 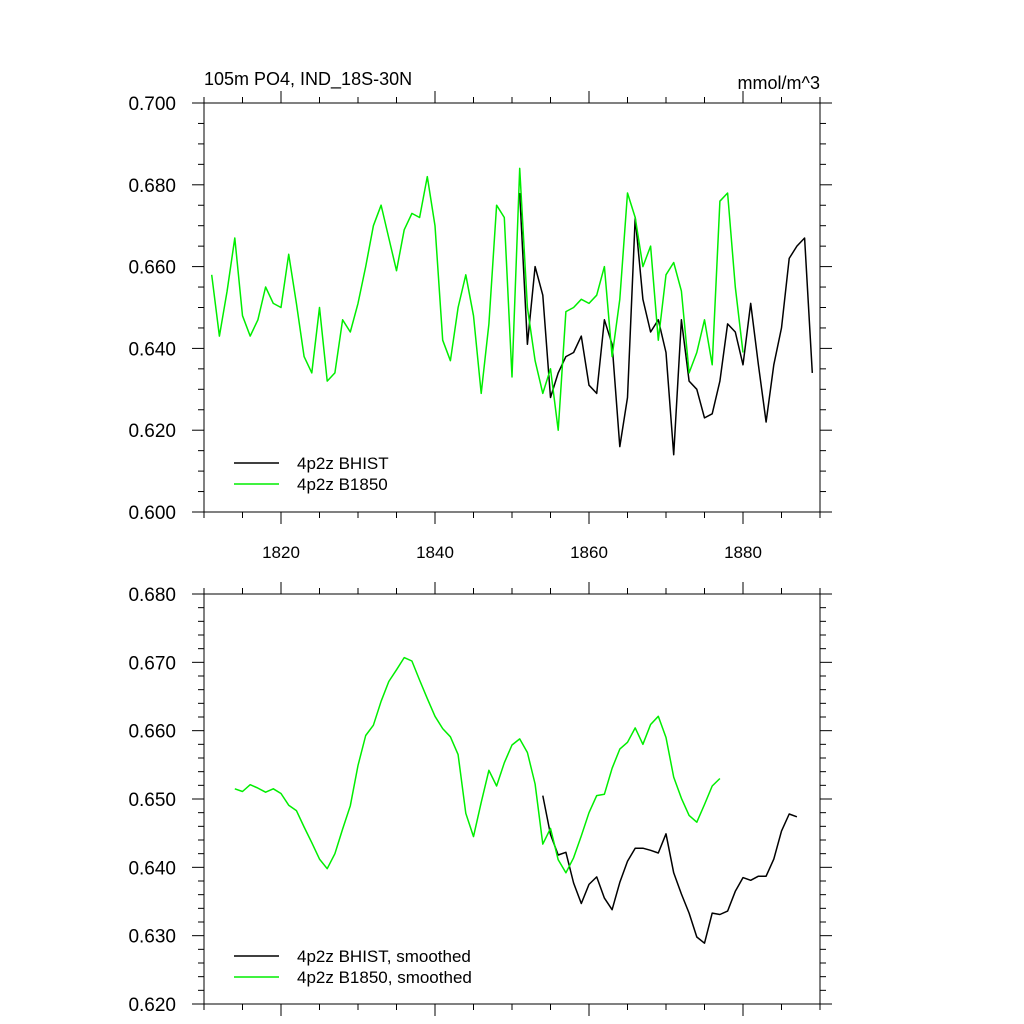 What do you see at coordinates (308, 79) in the screenshot?
I see `chart-title: 105m PO4, IND_18S-30N` at bounding box center [308, 79].